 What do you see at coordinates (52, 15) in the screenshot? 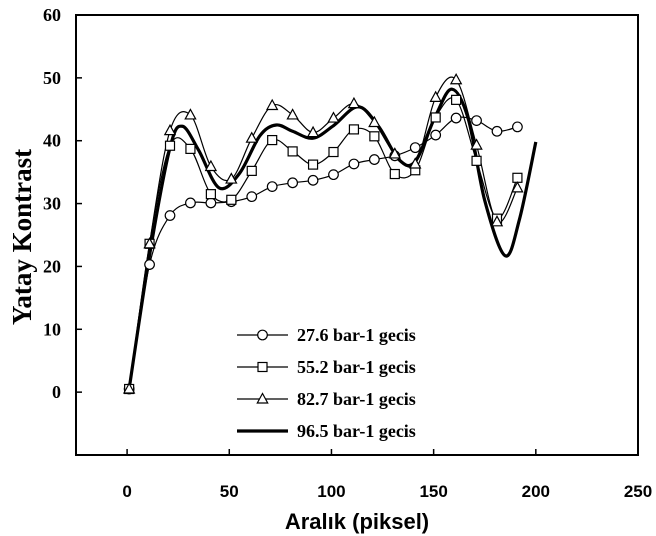
I see `y-tick-label: 60` at bounding box center [52, 15].